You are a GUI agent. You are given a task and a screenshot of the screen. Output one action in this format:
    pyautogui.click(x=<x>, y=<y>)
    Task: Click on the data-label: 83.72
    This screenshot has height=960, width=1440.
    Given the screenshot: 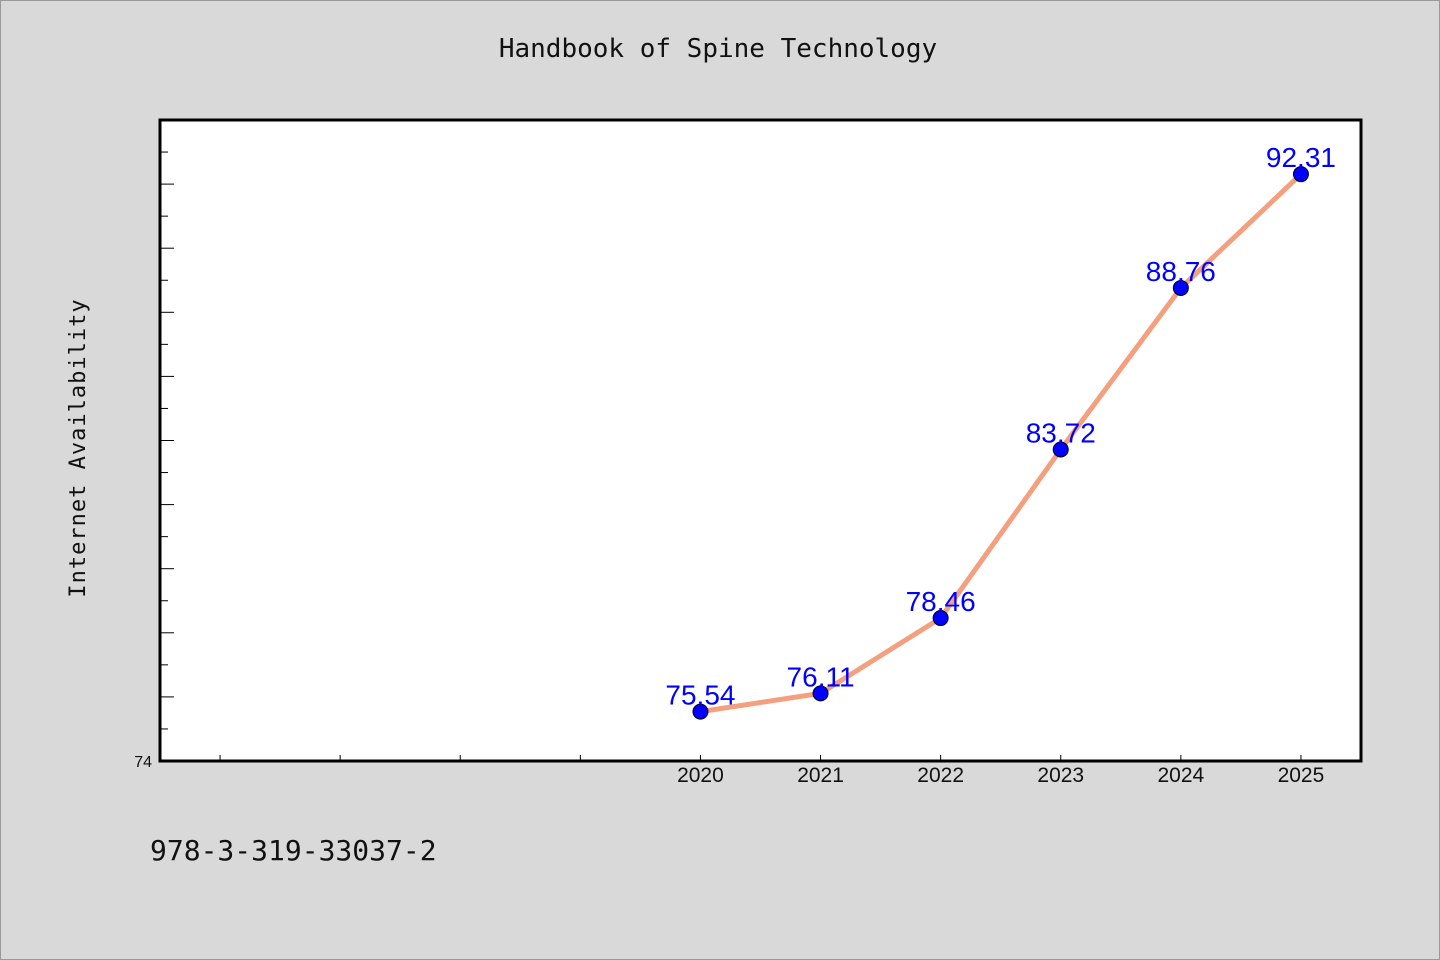 What is the action you would take?
    pyautogui.click(x=1061, y=432)
    